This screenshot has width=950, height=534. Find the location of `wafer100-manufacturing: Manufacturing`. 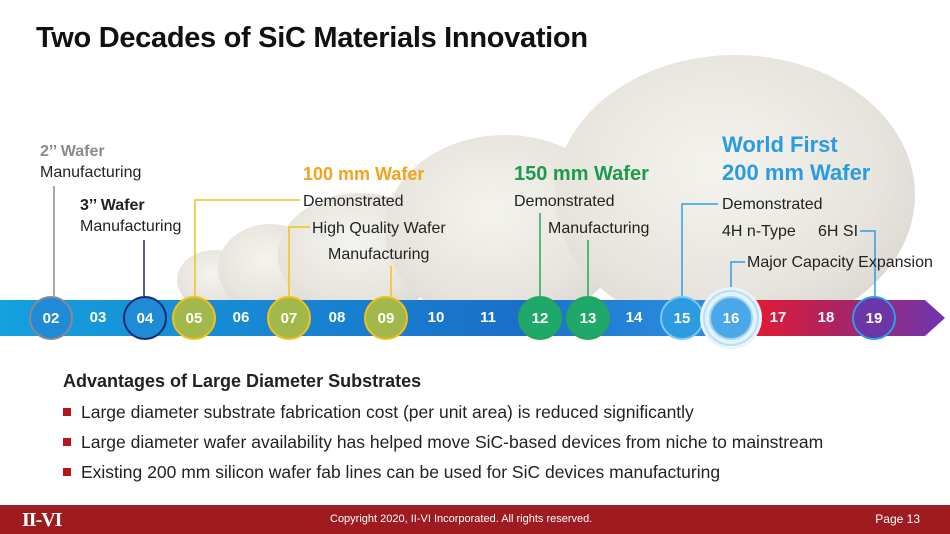

wafer100-manufacturing: Manufacturing is located at coordinates (379, 254).